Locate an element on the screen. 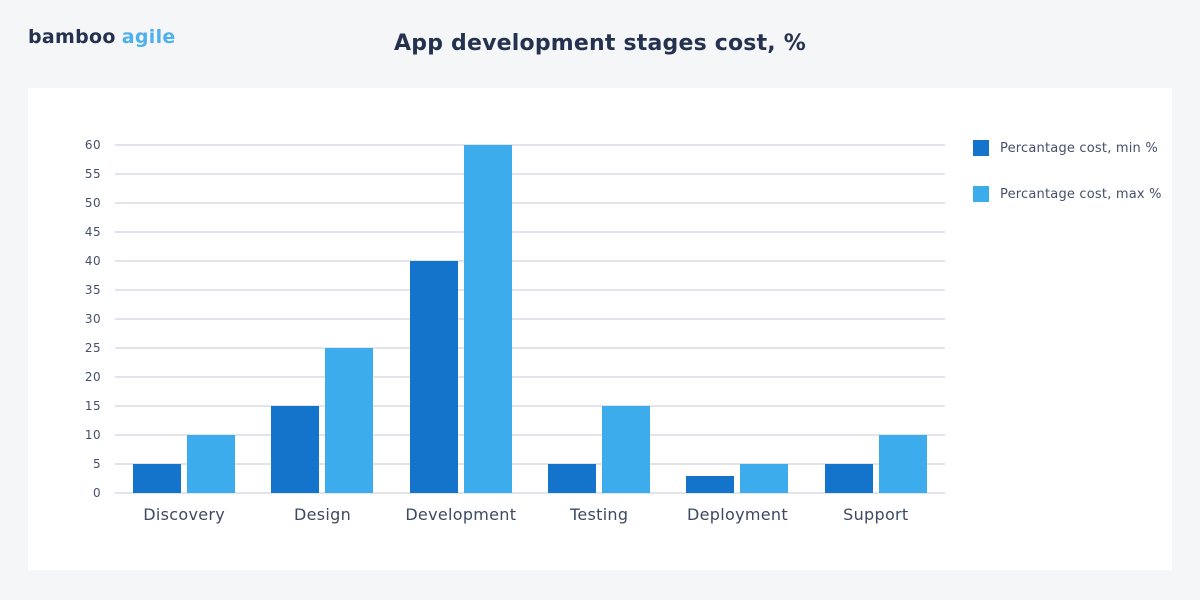  bar-max-deployment is located at coordinates (764, 478).